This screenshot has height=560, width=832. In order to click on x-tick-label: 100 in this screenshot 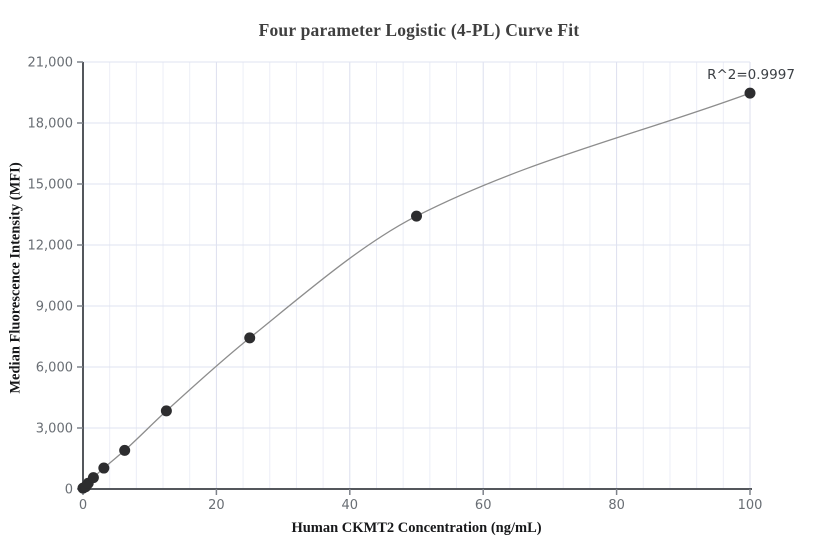, I will do `click(750, 505)`.